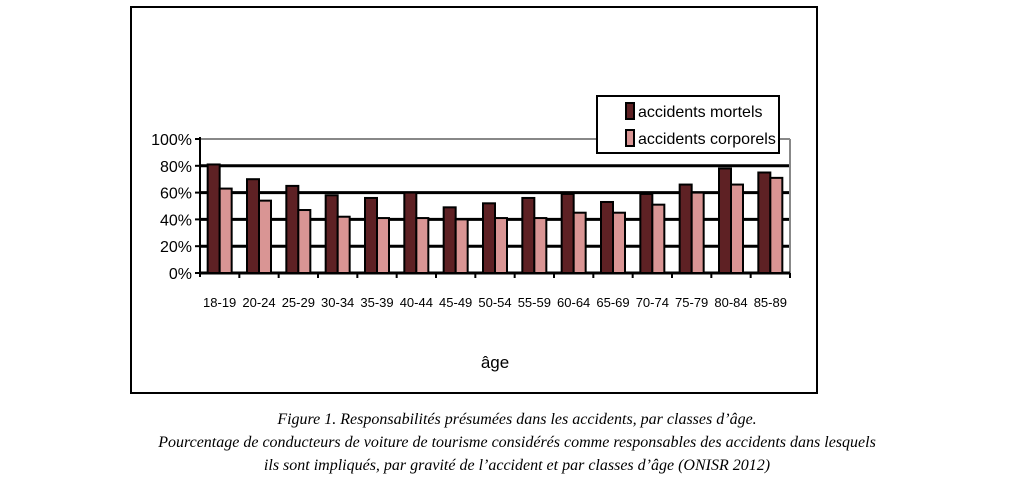 The height and width of the screenshot is (503, 1034). Describe the element at coordinates (258, 302) in the screenshot. I see `x-tick-label: 20-24` at that location.